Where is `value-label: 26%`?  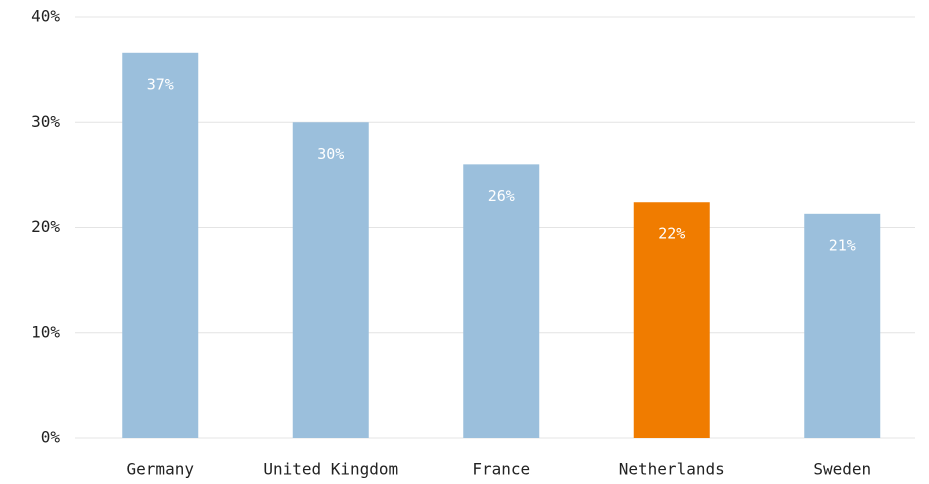 value-label: 26% is located at coordinates (501, 196).